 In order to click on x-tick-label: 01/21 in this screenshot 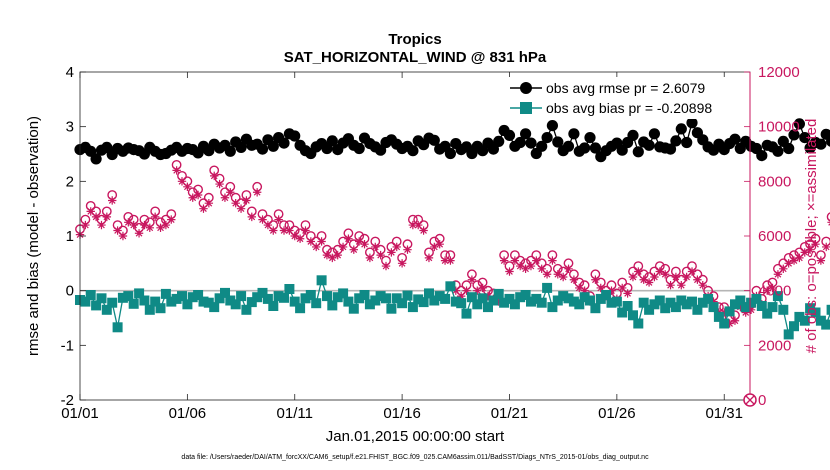, I will do `click(510, 413)`.